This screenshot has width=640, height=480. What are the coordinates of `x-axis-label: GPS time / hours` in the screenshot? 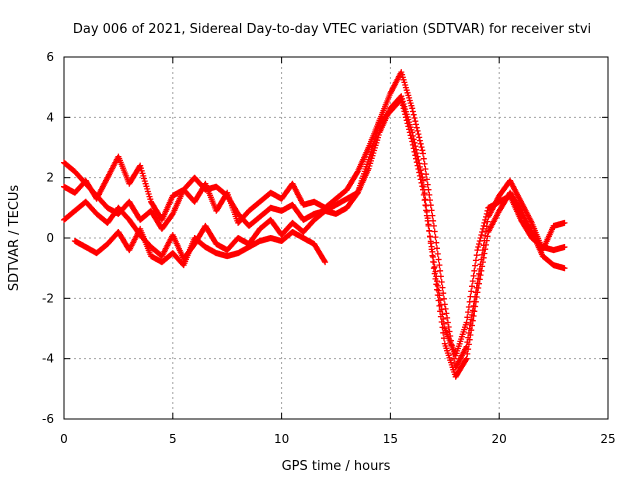 It's located at (336, 466).